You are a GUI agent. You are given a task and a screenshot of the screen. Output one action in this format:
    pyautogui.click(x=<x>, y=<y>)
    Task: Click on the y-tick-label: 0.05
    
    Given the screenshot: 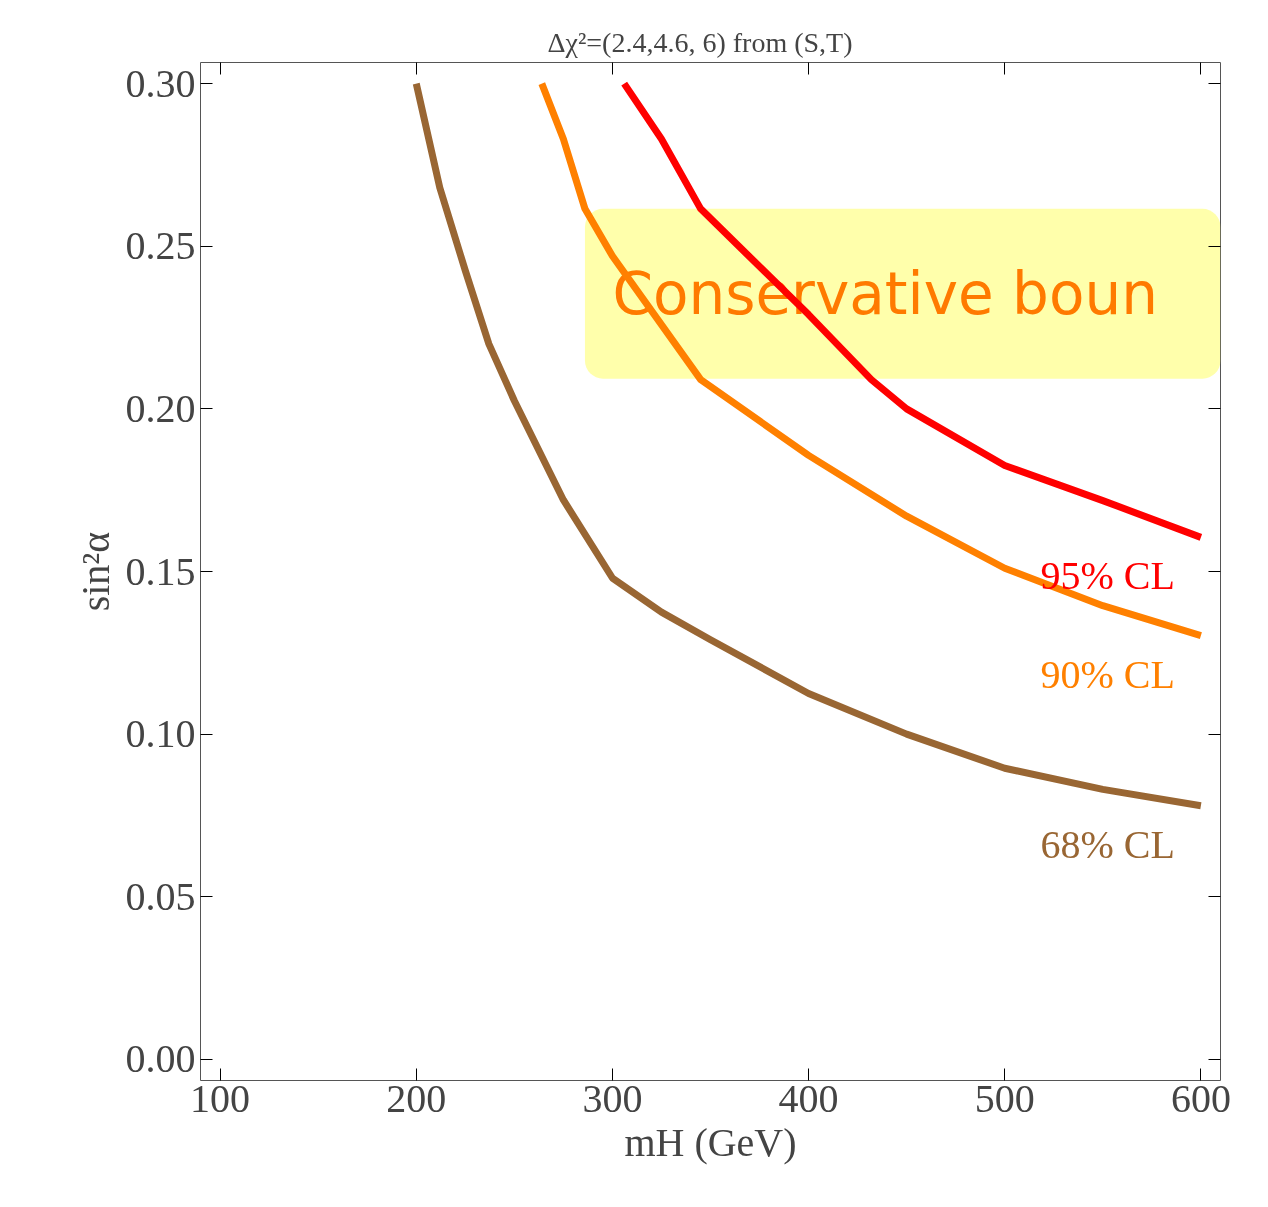 What is the action you would take?
    pyautogui.click(x=160, y=896)
    